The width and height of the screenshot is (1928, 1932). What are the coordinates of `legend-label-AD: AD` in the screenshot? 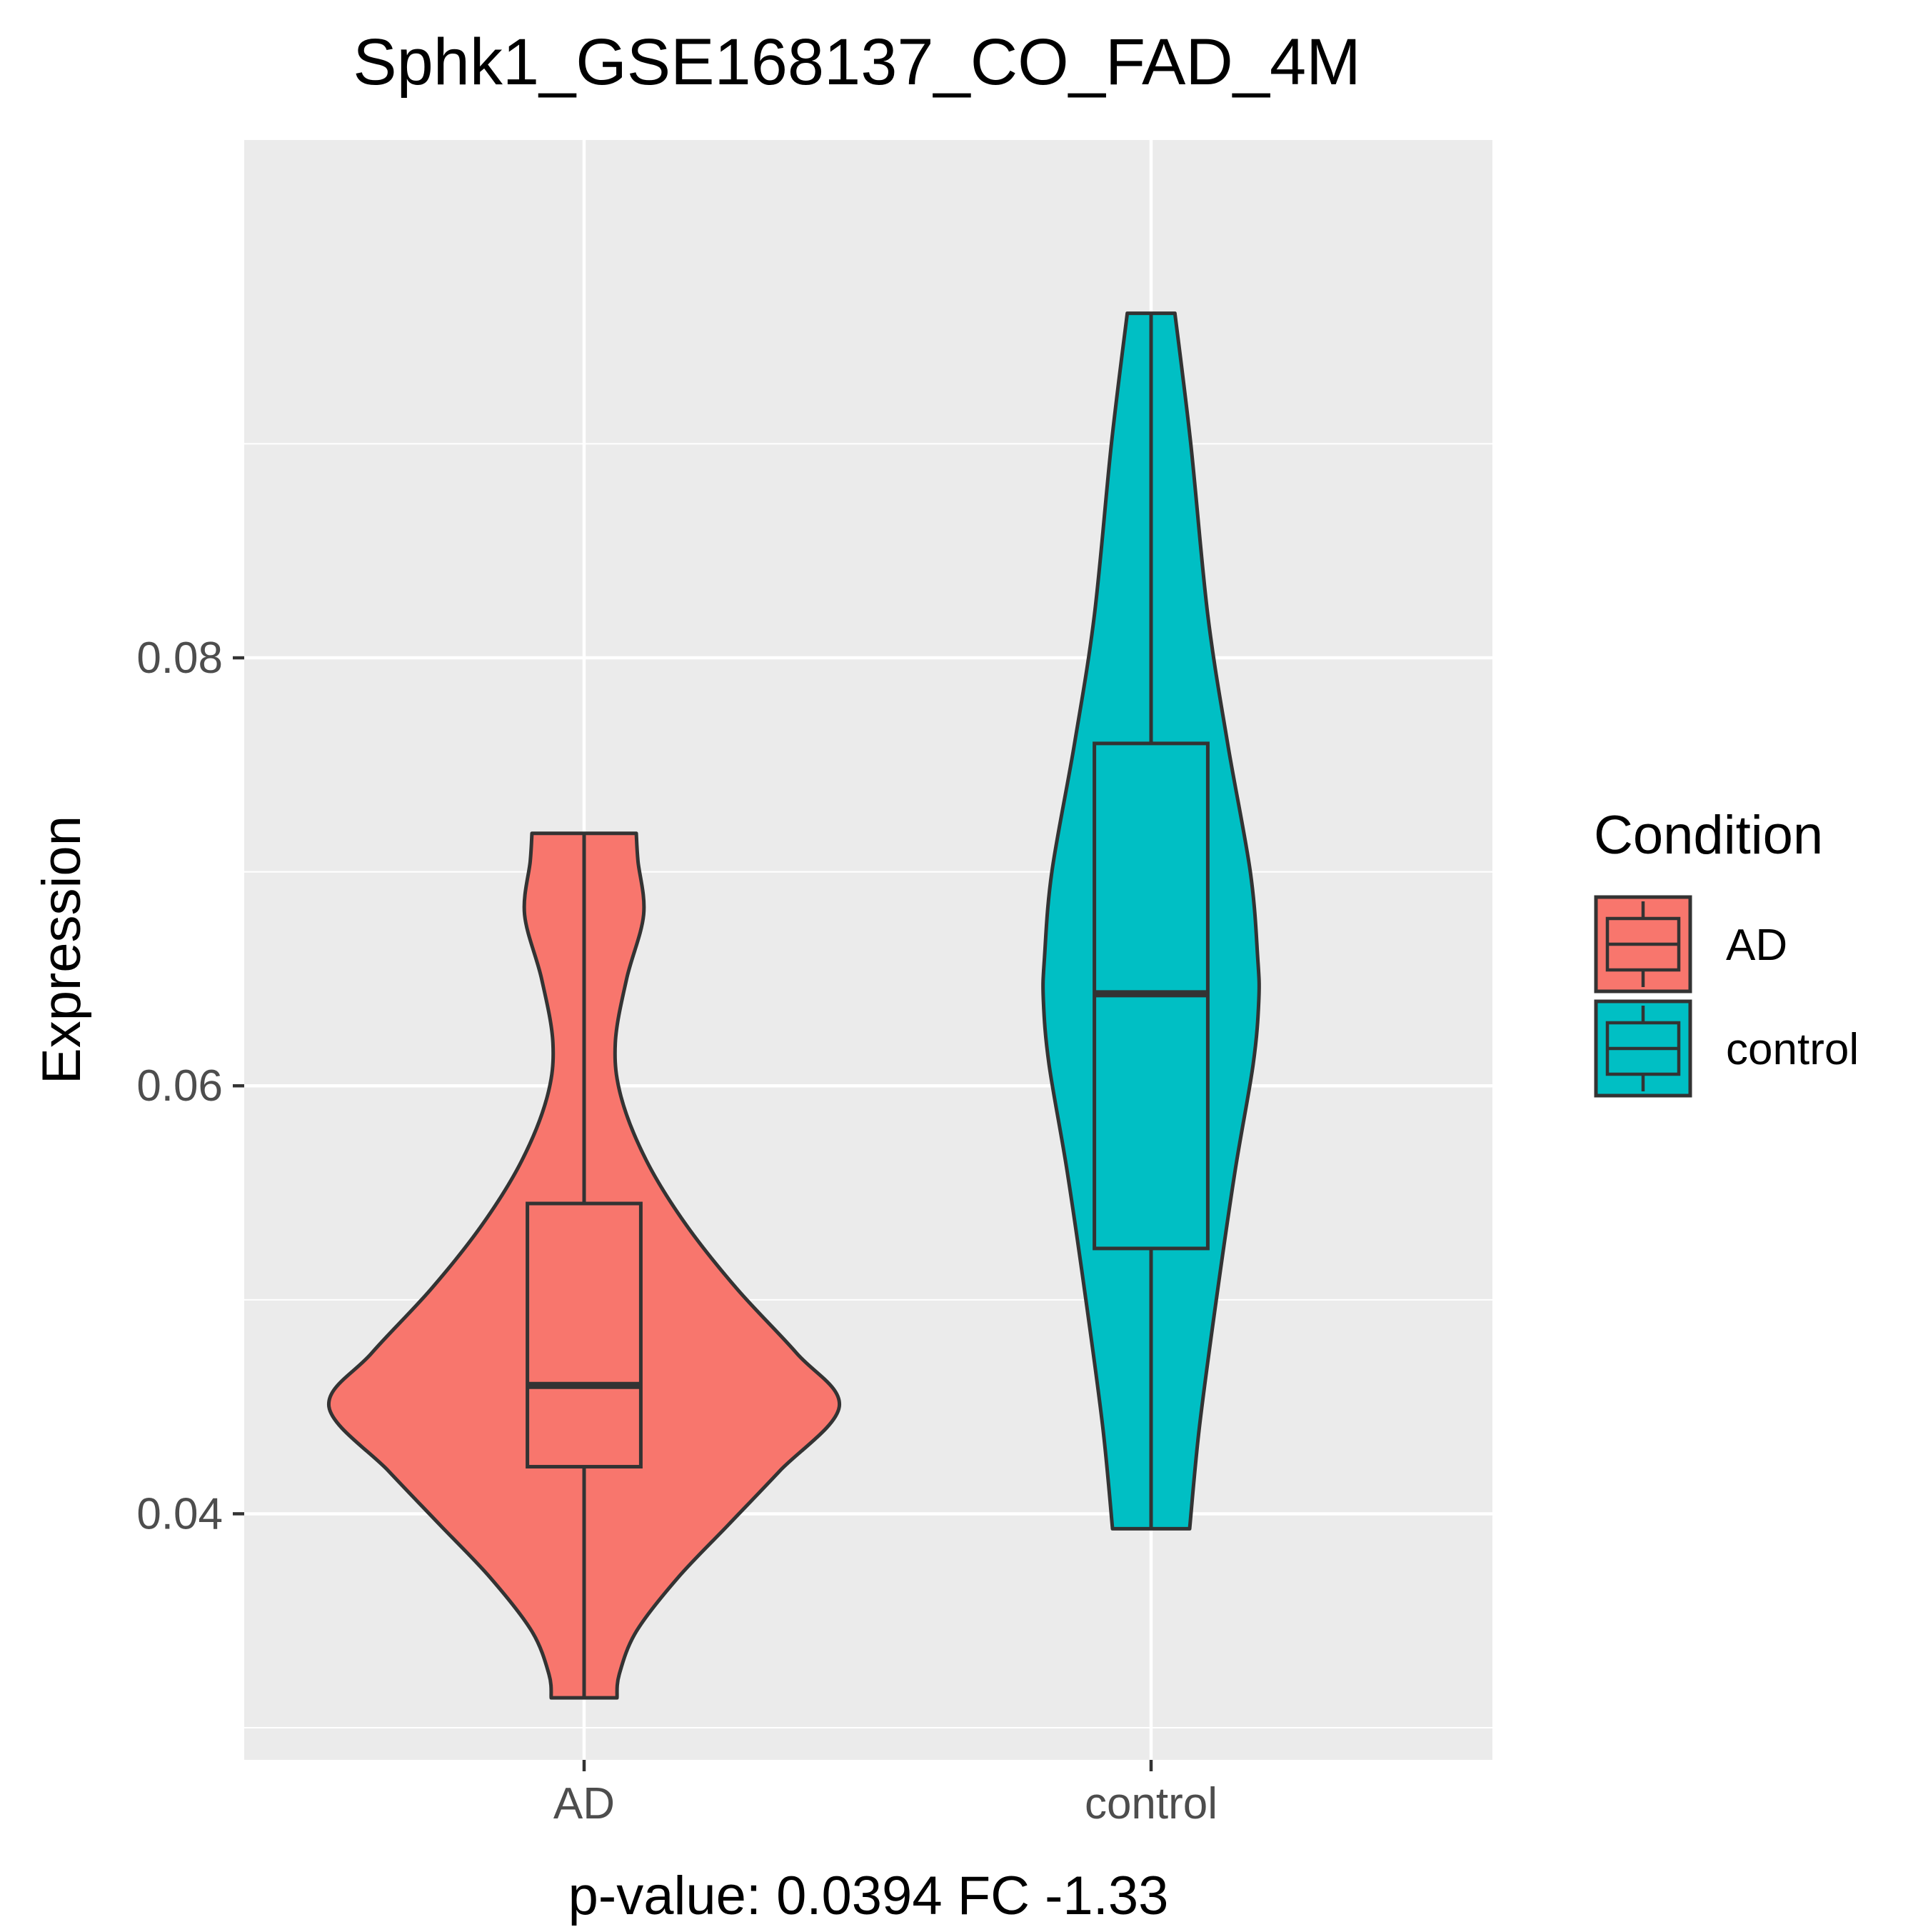 It's located at (1756, 945).